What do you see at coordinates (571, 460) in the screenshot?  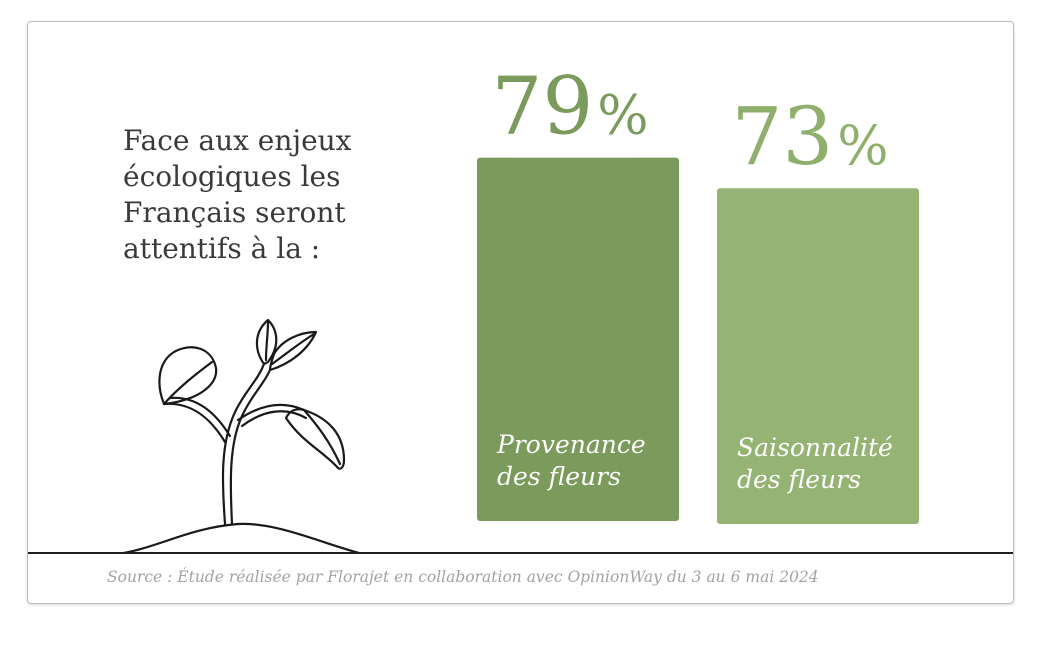 I see `category-label: Provenance des fleurs` at bounding box center [571, 460].